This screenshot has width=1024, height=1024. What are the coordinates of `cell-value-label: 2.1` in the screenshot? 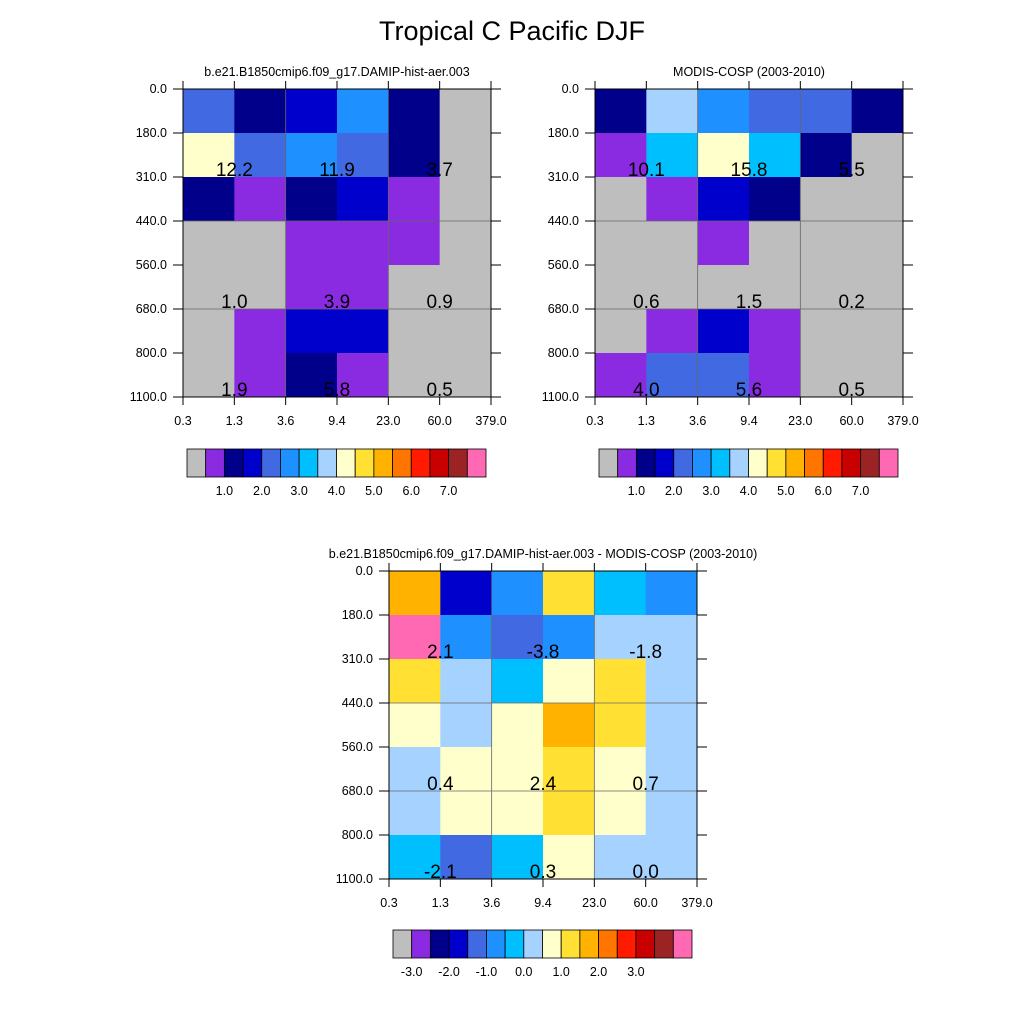 It's located at (440, 652).